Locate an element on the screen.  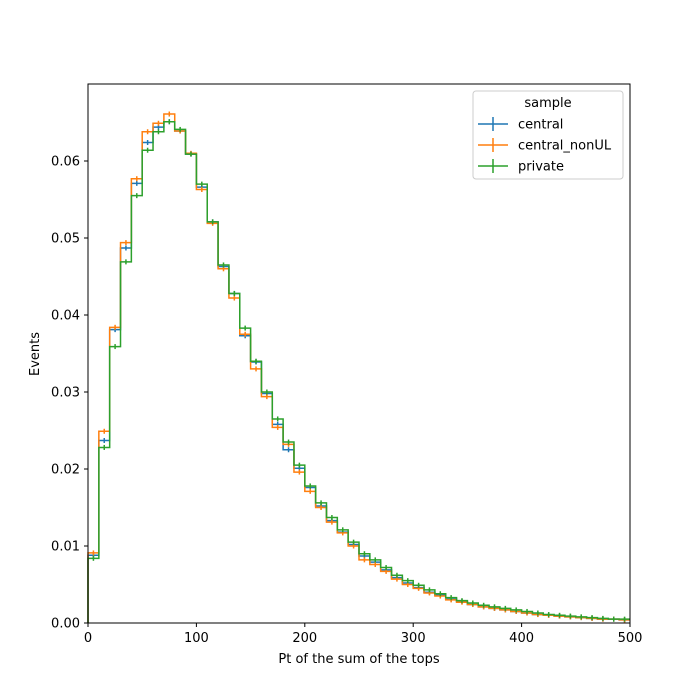
legend-box is located at coordinates (548, 135).